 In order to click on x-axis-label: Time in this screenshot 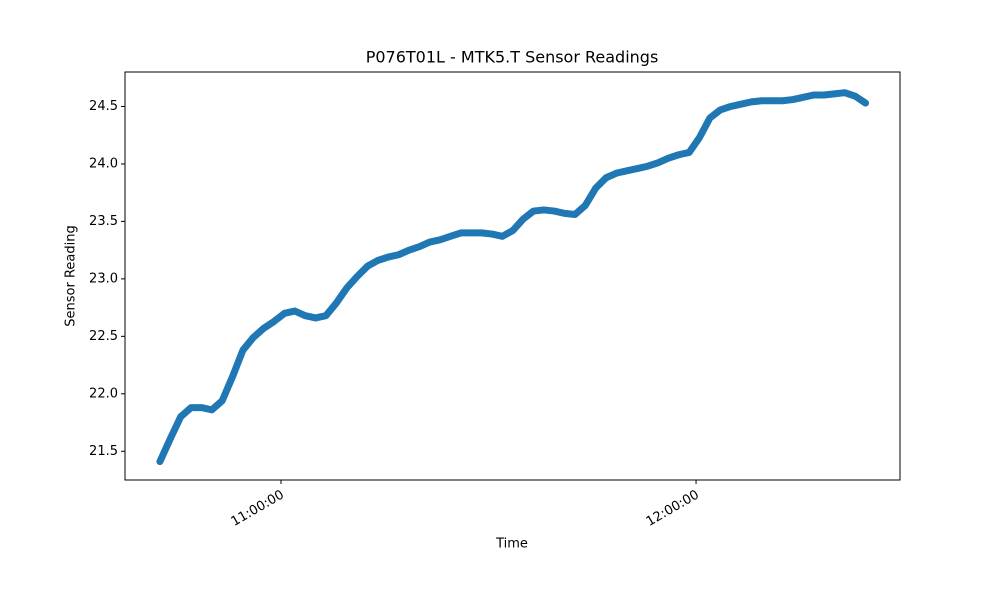, I will do `click(511, 544)`.